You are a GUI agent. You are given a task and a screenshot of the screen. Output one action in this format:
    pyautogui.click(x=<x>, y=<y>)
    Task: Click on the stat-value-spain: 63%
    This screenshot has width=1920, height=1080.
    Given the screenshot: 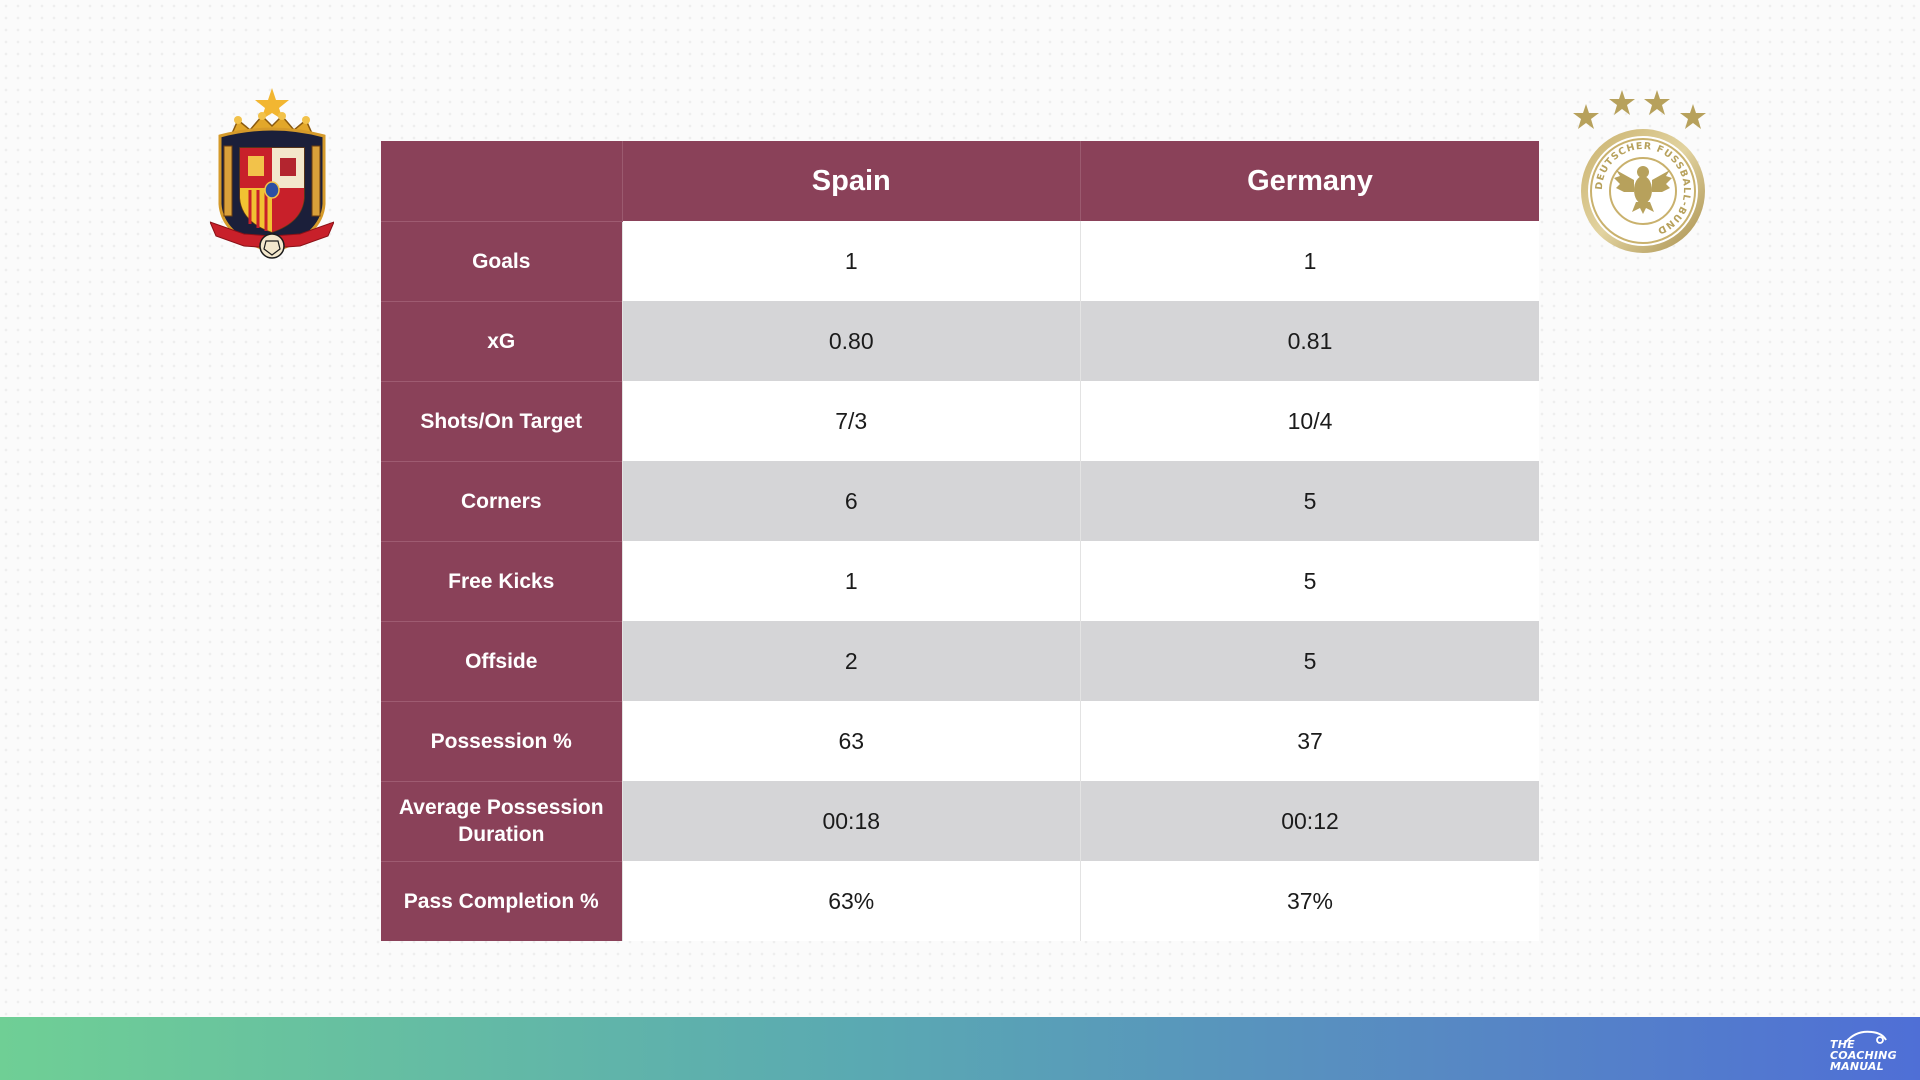 What is the action you would take?
    pyautogui.click(x=851, y=901)
    